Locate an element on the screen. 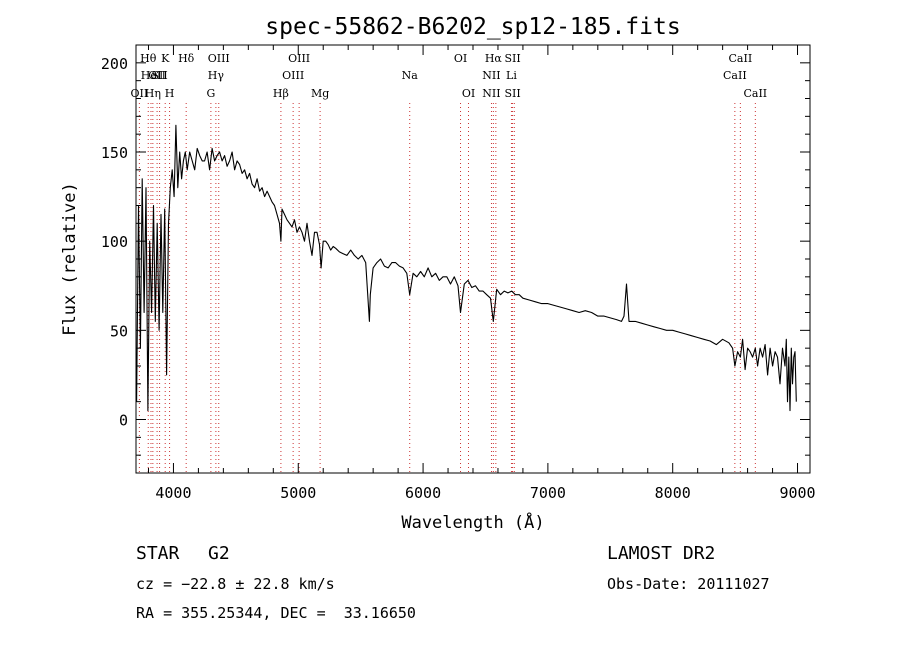 The width and height of the screenshot is (900, 650). chart-title: spec-55862-B6202_sp12-185.fits is located at coordinates (472, 27).